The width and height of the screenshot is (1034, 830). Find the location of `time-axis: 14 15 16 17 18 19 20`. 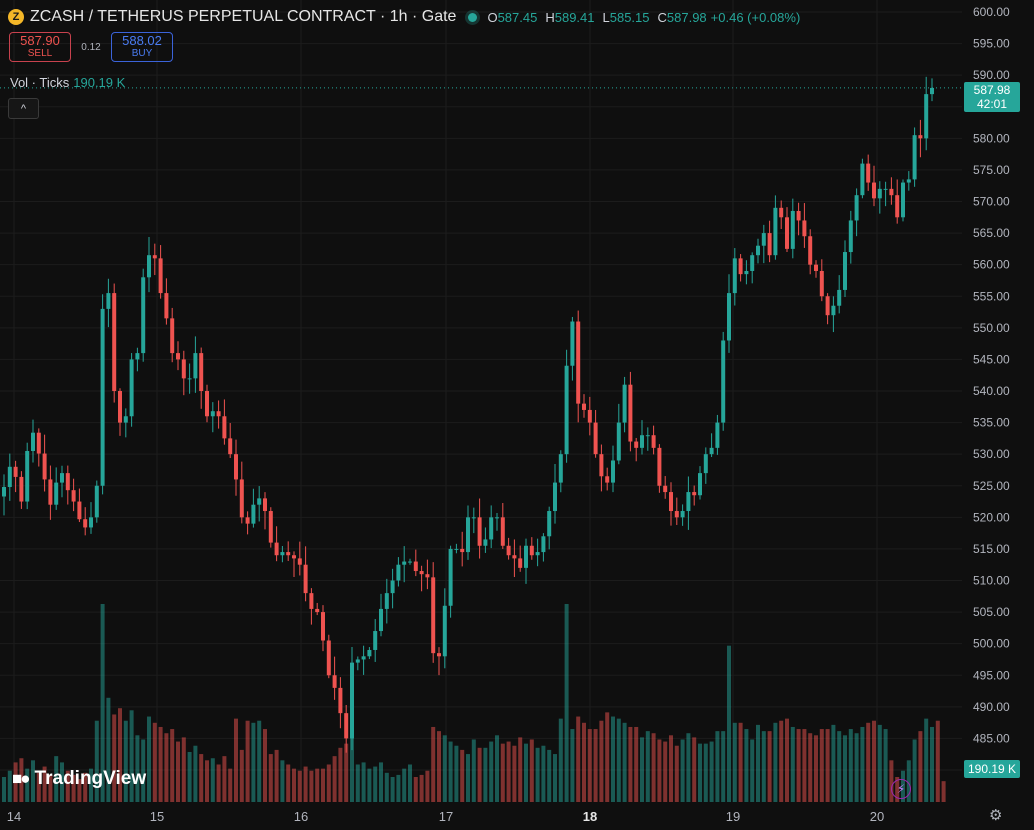

time-axis: 14 15 16 17 18 19 20 is located at coordinates (445, 816).